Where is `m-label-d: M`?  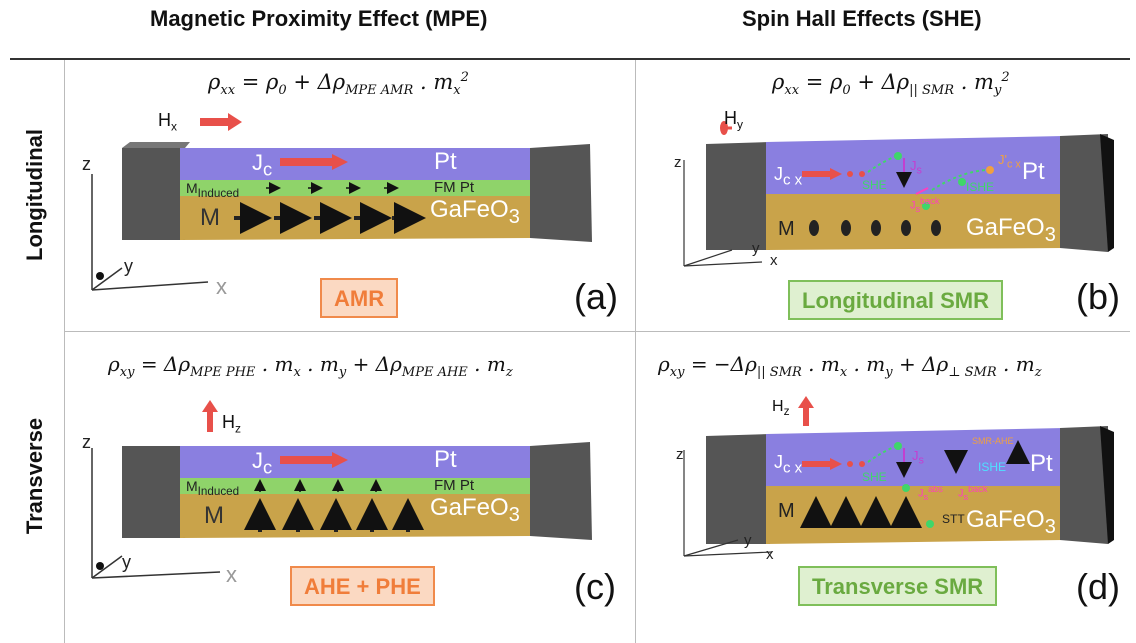 m-label-d: M is located at coordinates (786, 511).